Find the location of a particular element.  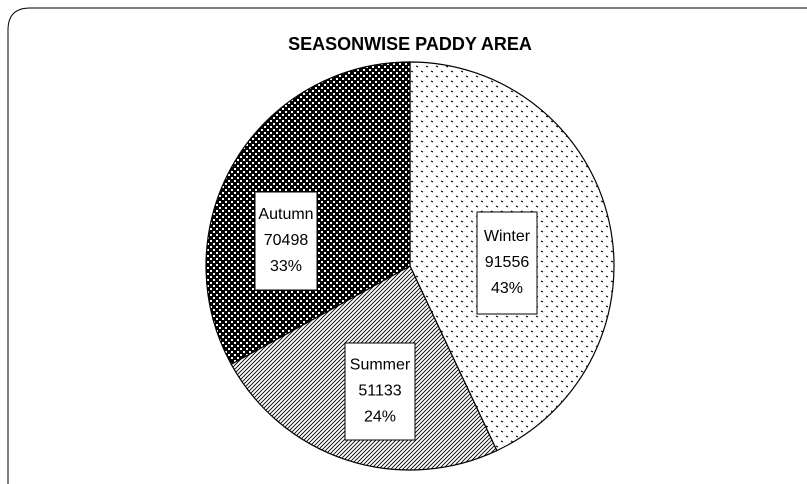

percent-label: 33% is located at coordinates (286, 266).